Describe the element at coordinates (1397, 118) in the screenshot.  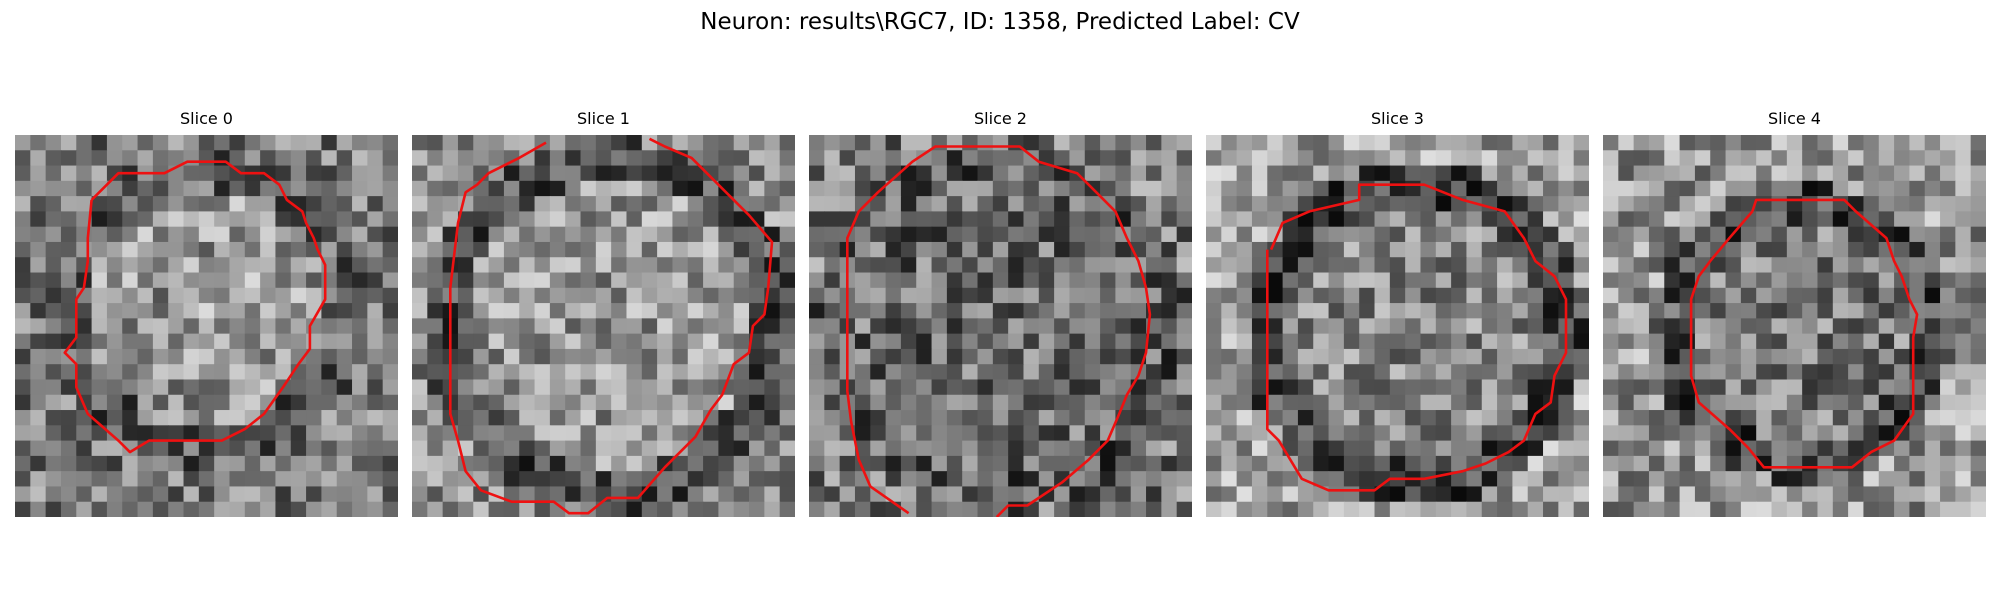
I see `slice-title: Slice 3` at that location.